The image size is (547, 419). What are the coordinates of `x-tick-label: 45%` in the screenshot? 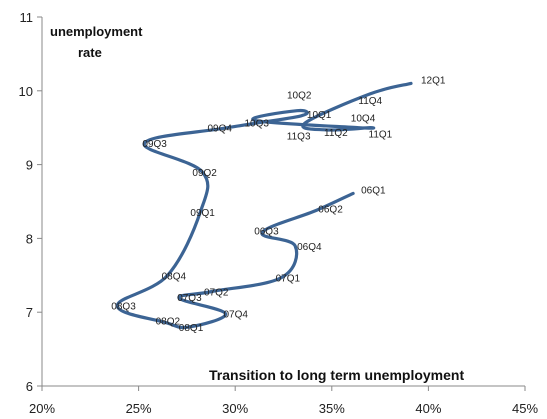 It's located at (525, 408).